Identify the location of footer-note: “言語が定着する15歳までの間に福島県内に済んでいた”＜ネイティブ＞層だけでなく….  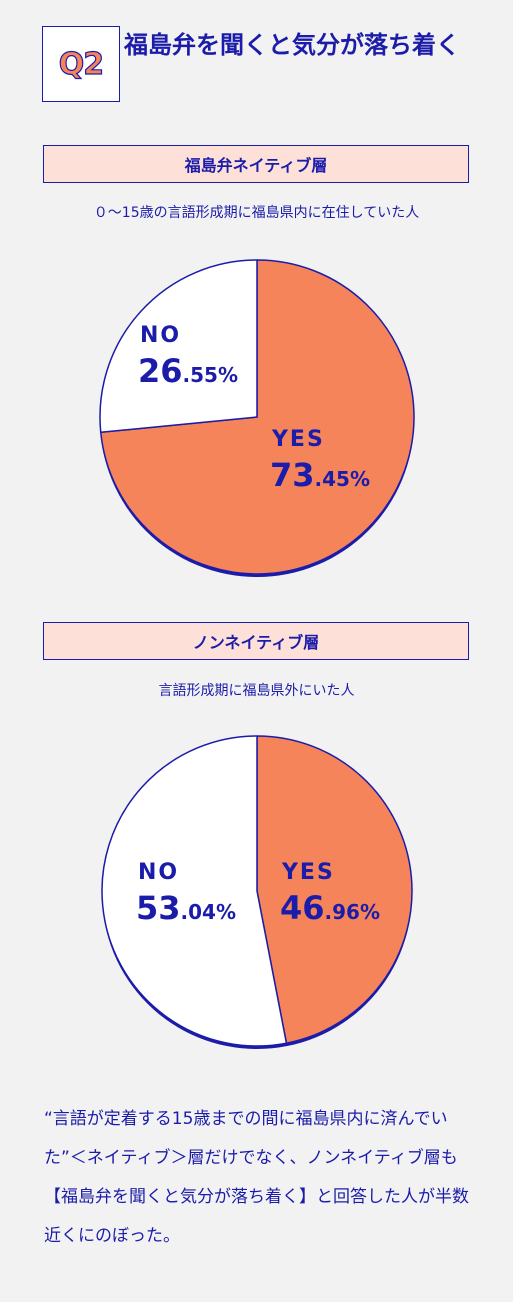
(256, 1177).